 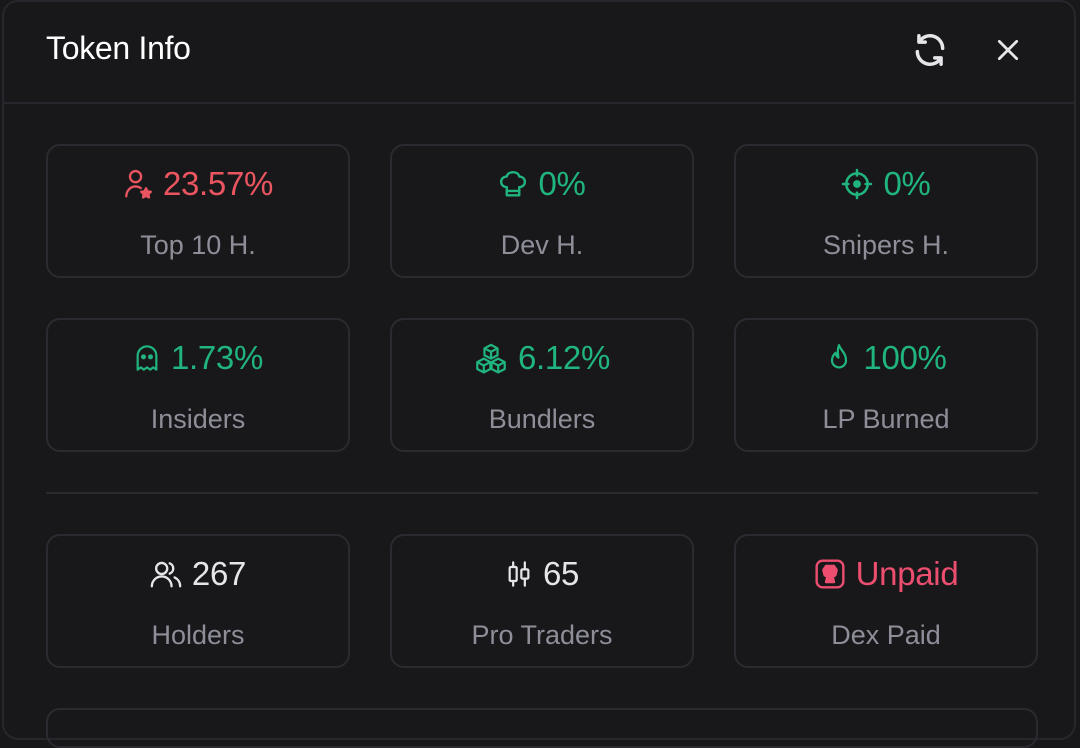 I want to click on close-button, so click(x=1008, y=50).